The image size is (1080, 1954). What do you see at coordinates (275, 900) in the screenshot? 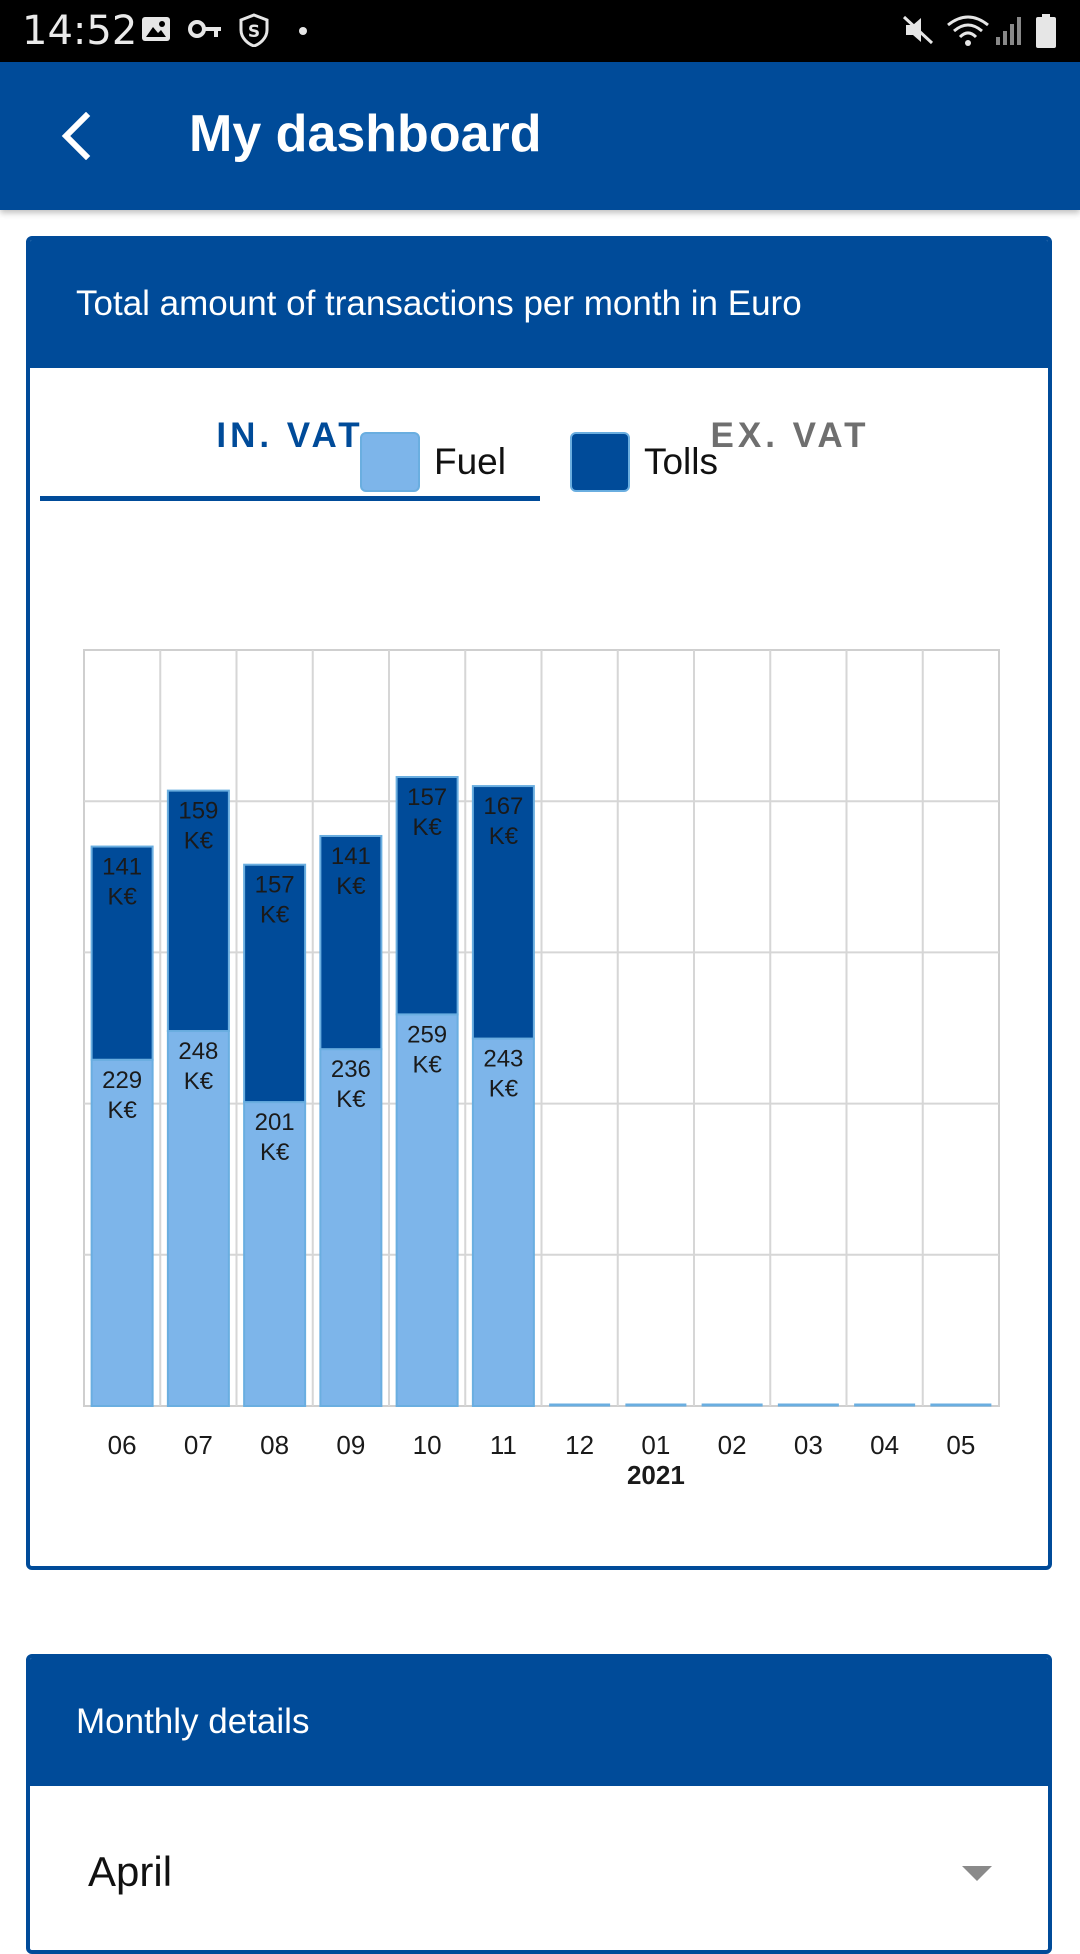
I see `data-label-tolls-08: 157 K€` at bounding box center [275, 900].